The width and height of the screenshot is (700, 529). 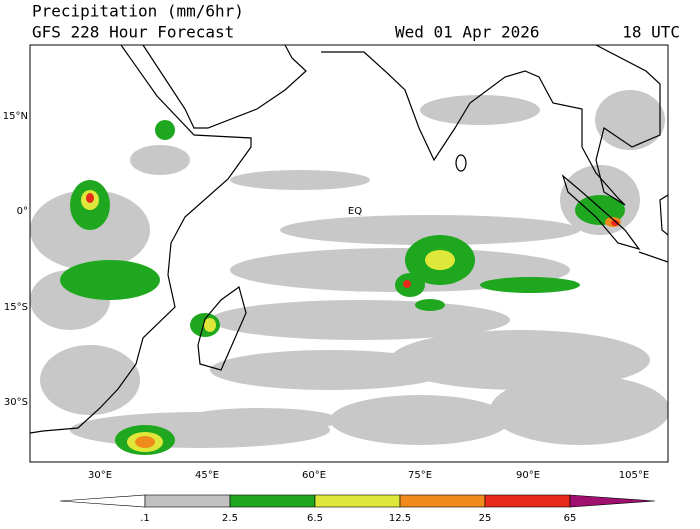 I want to click on forecast-time: 18 UTC, so click(x=651, y=32).